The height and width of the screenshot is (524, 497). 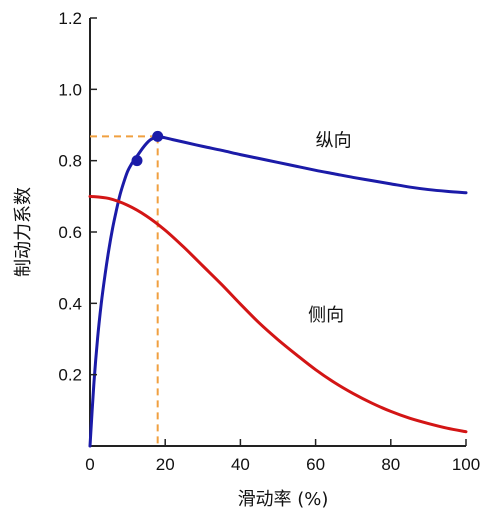 What do you see at coordinates (390, 464) in the screenshot?
I see `x-tick-label: 80` at bounding box center [390, 464].